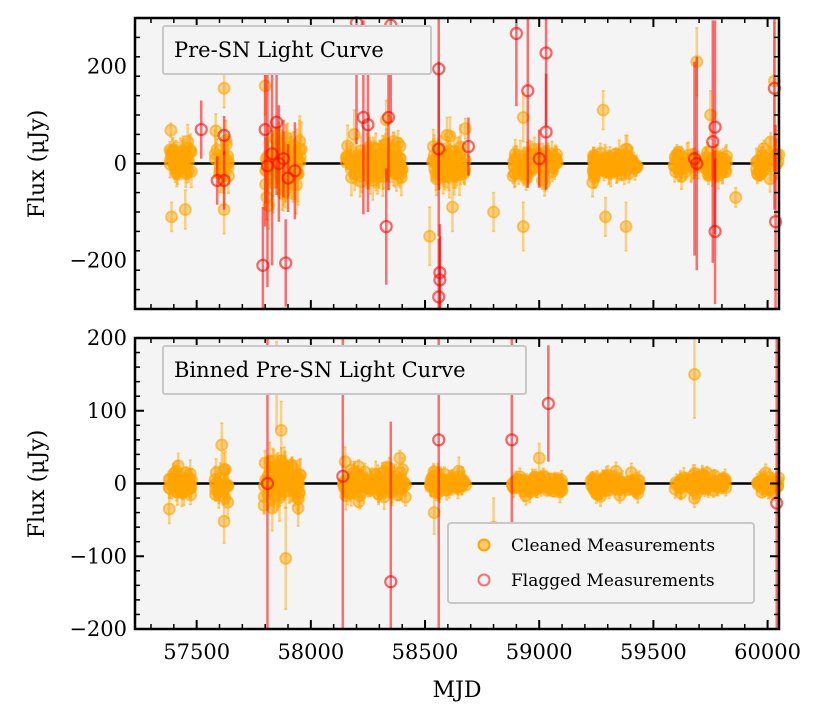 The width and height of the screenshot is (823, 723). I want to click on top-ytick-label-2: 200, so click(107, 67).